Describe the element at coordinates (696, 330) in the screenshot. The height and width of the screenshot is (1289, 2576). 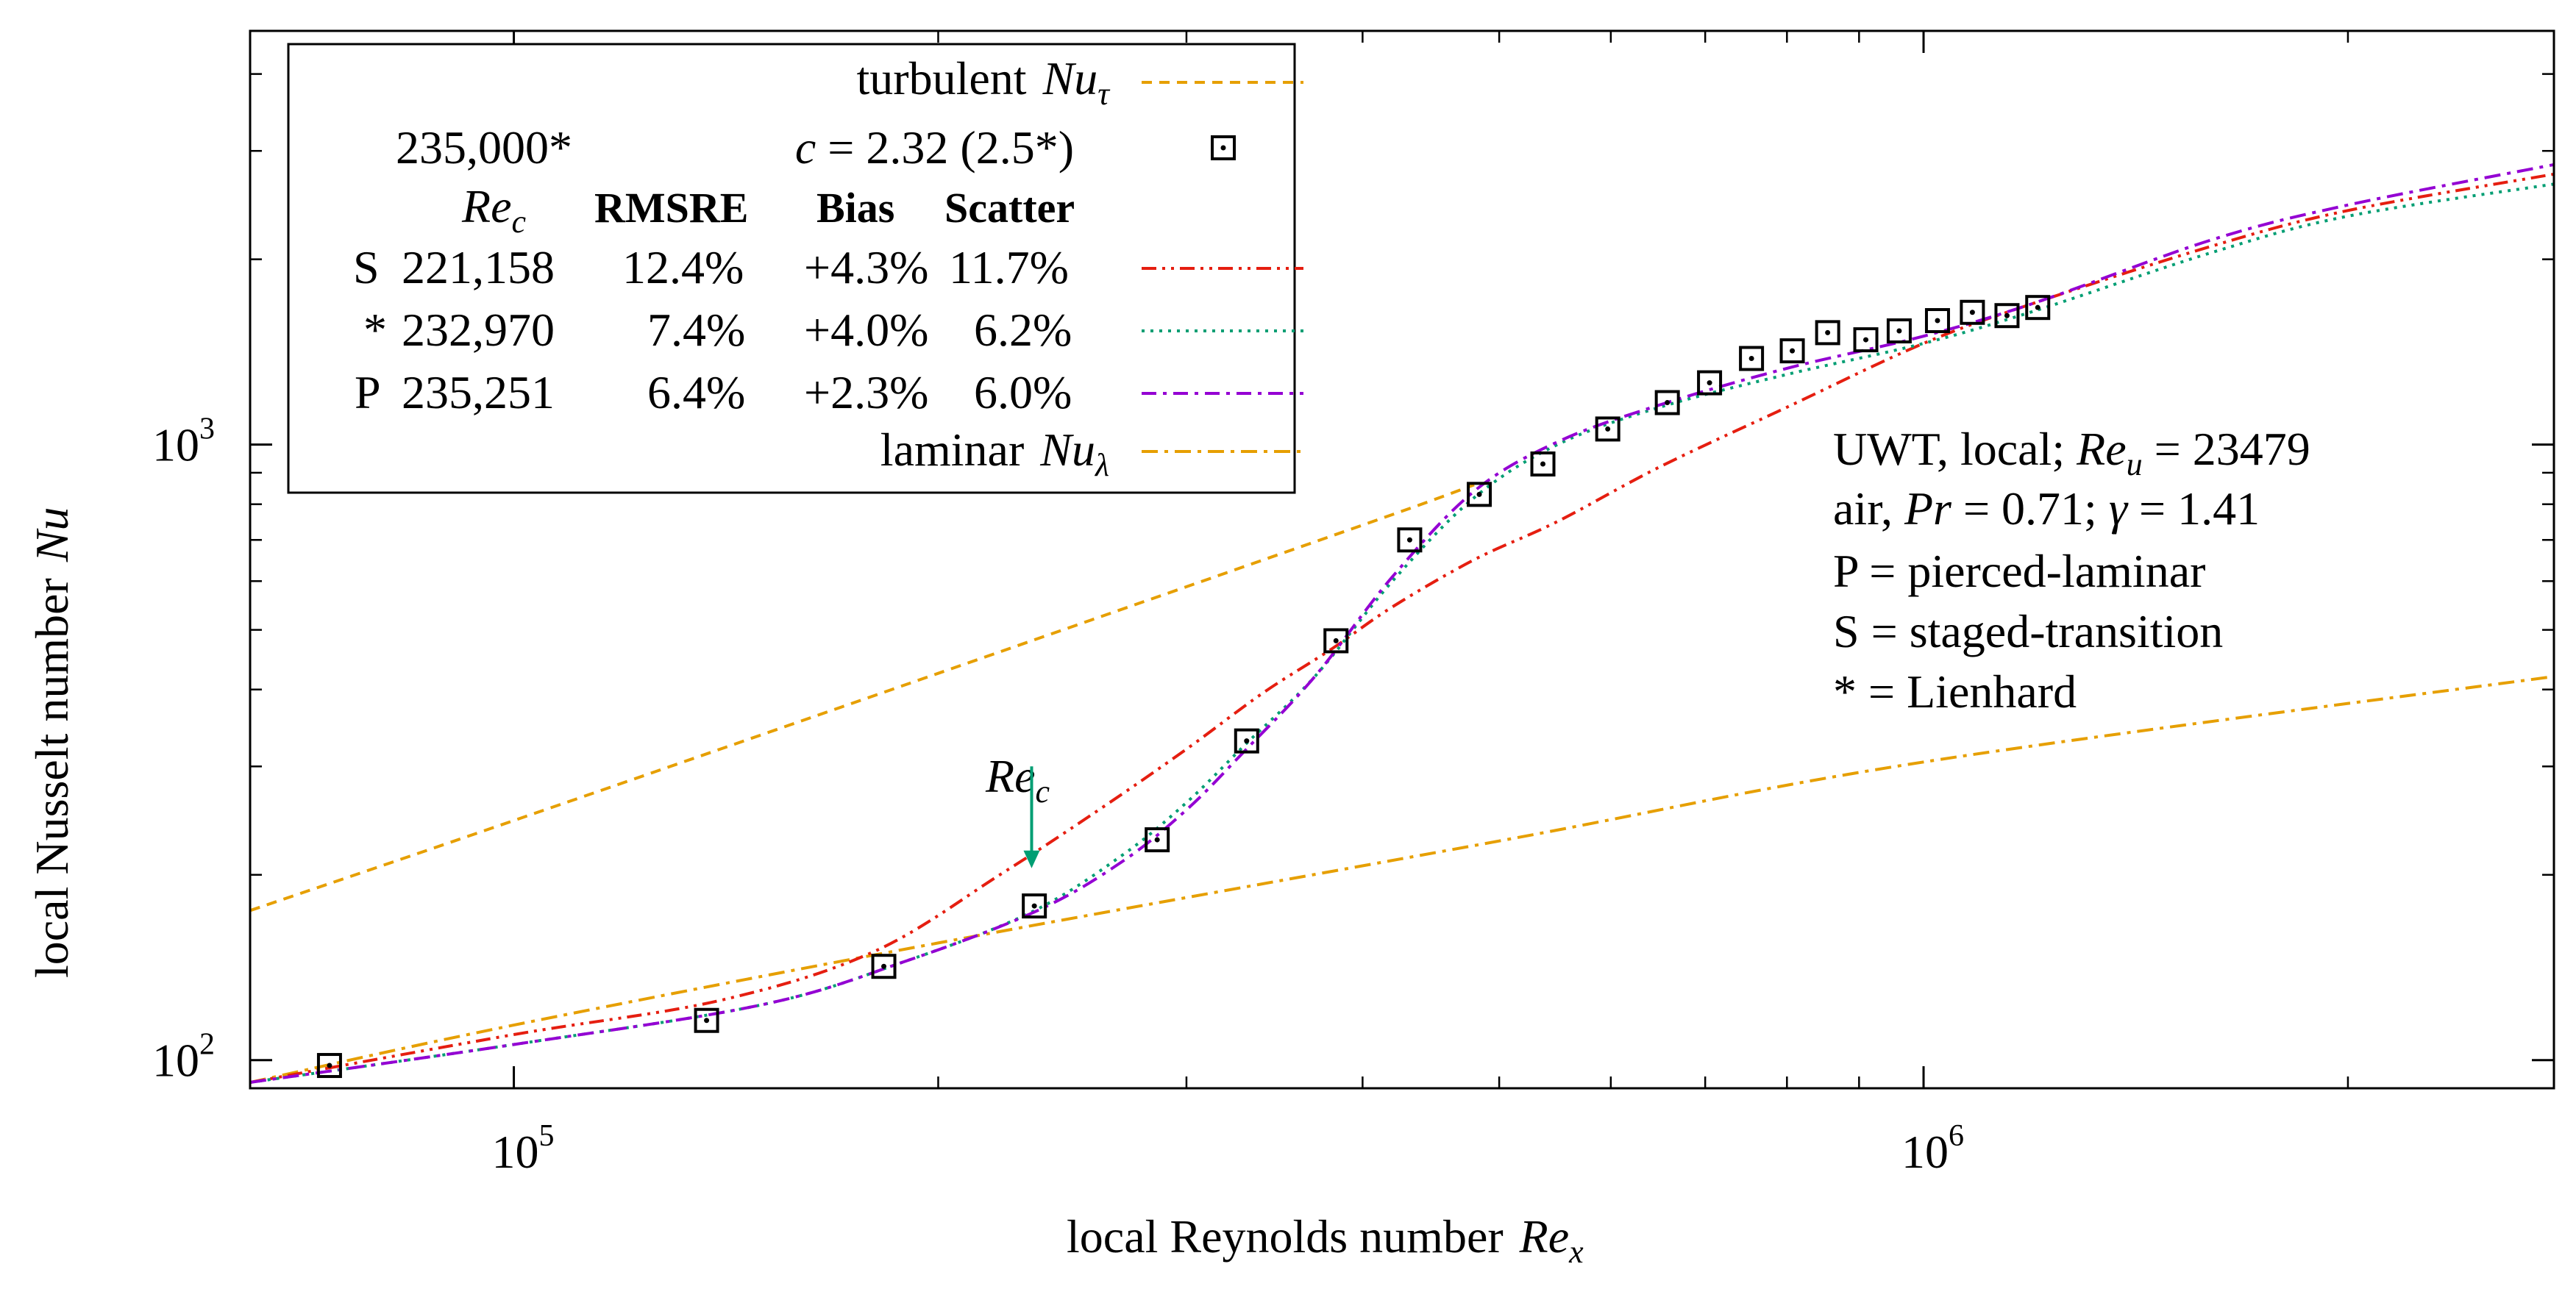
I see `legend-row-rmsre: 7.4%` at that location.